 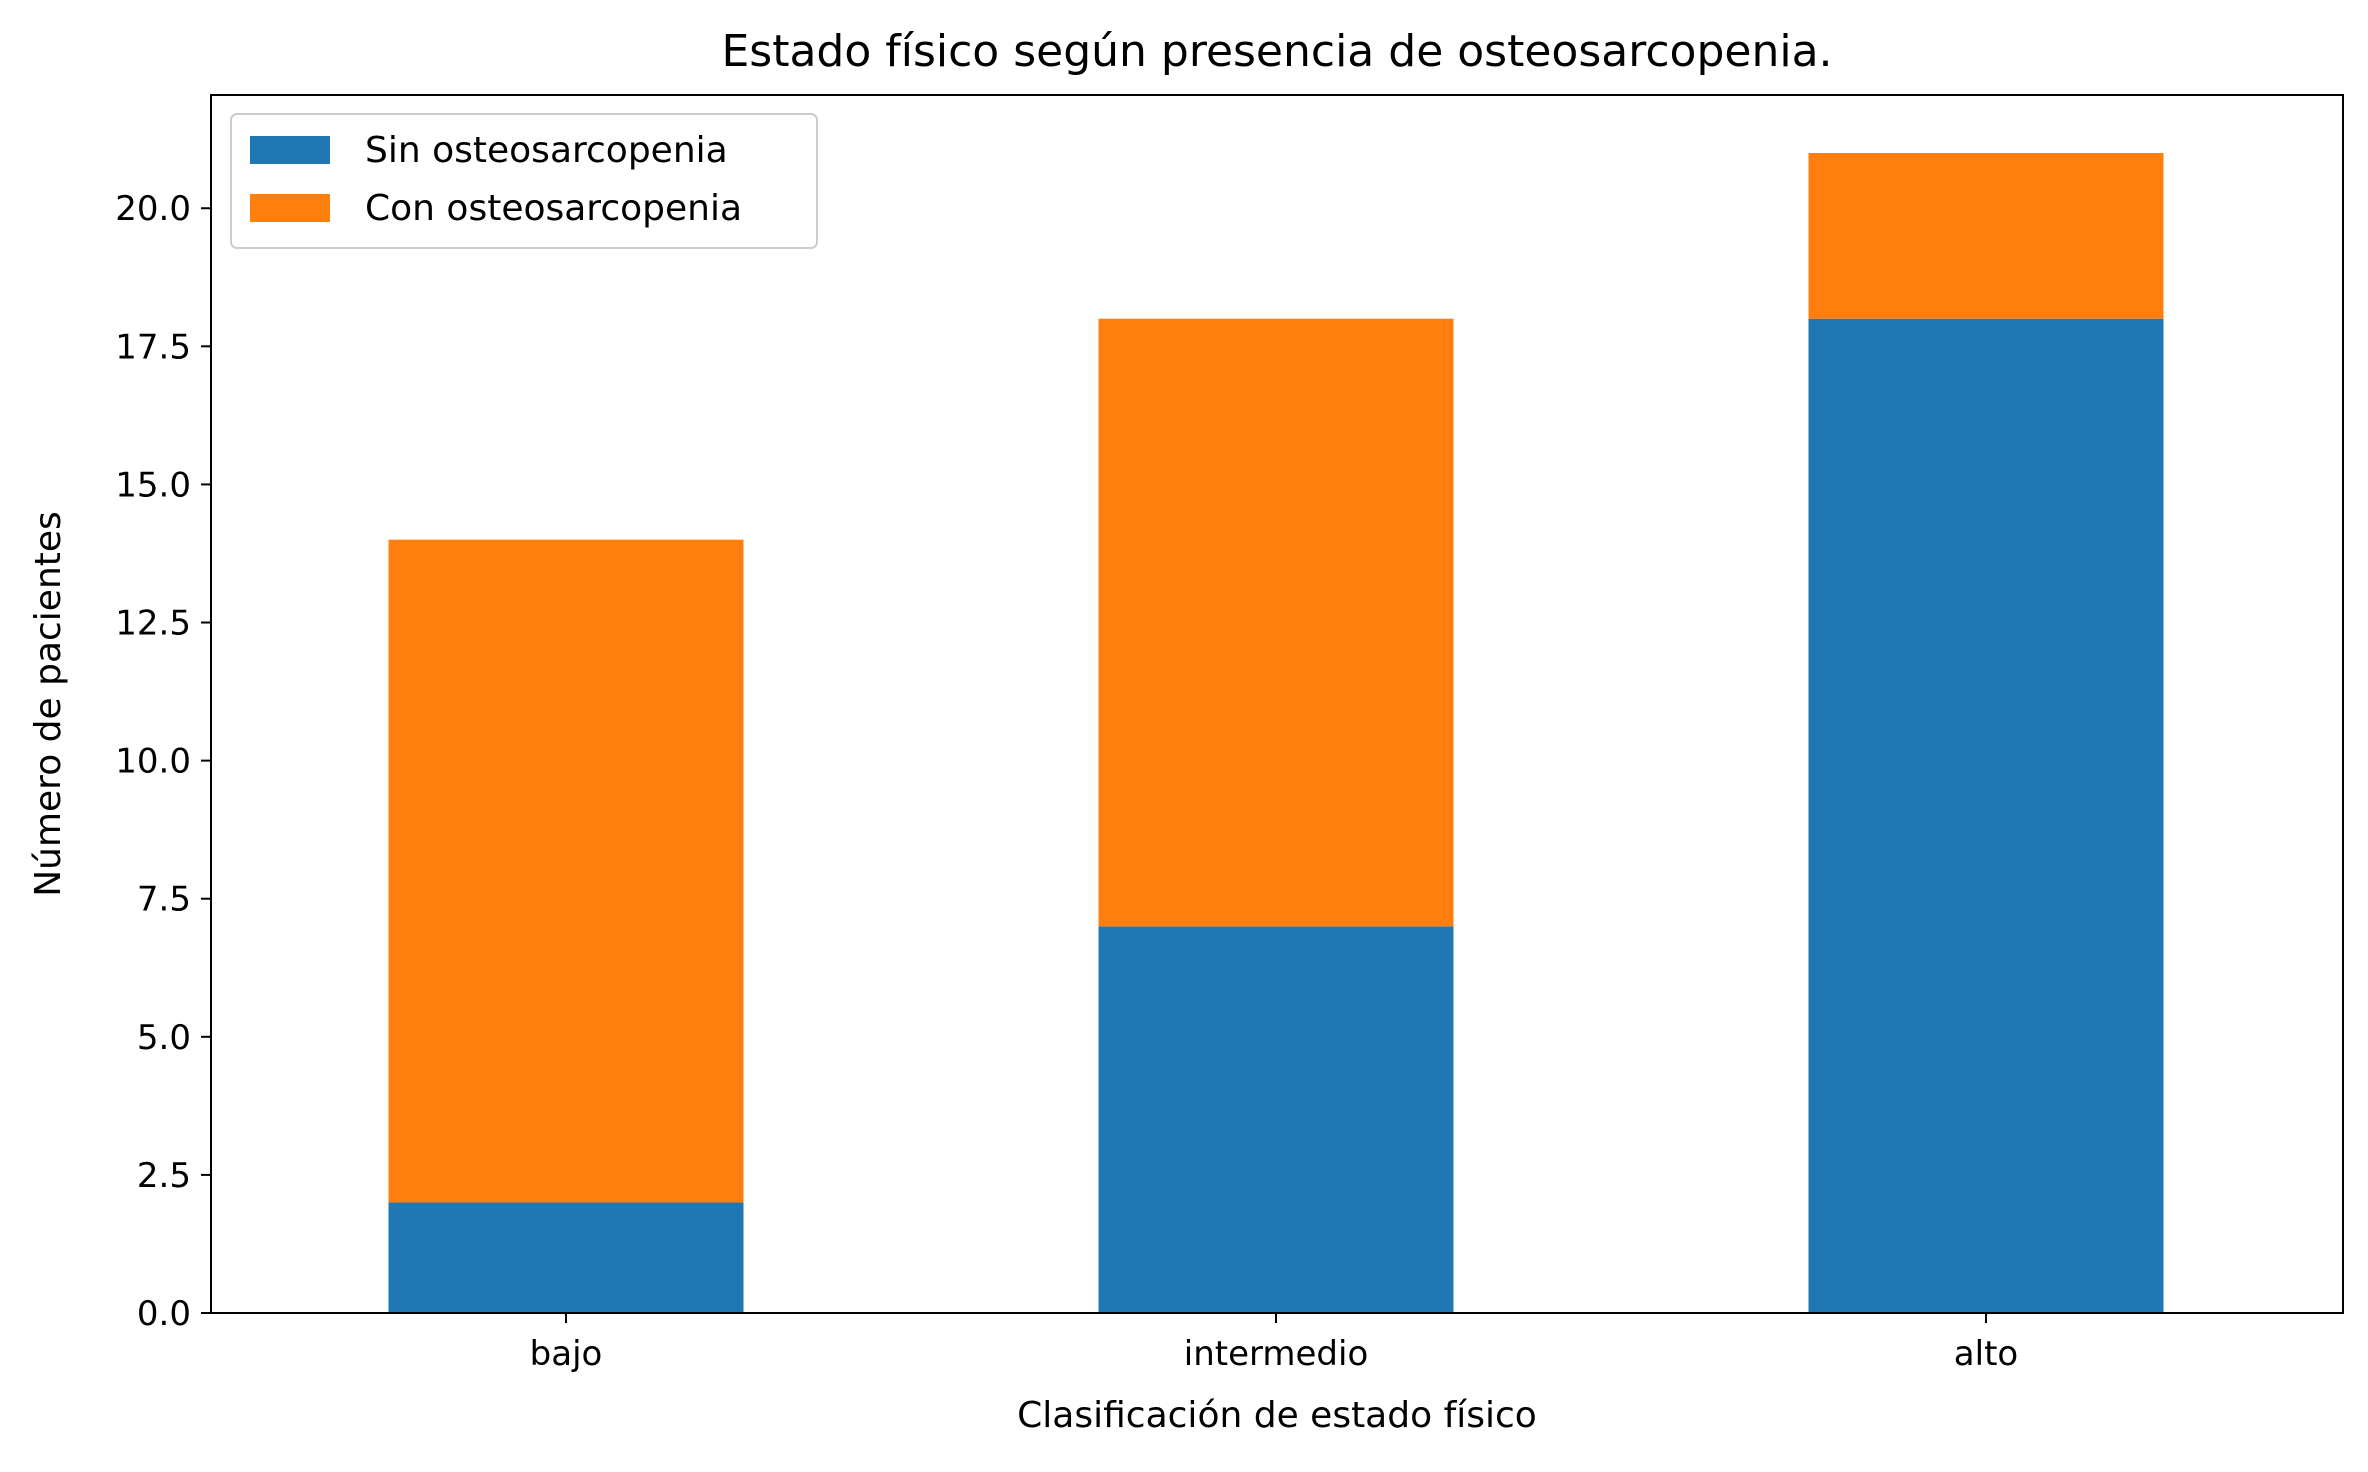 What do you see at coordinates (566, 1257) in the screenshot?
I see `bar-bajo-sin-osteosarcopenia` at bounding box center [566, 1257].